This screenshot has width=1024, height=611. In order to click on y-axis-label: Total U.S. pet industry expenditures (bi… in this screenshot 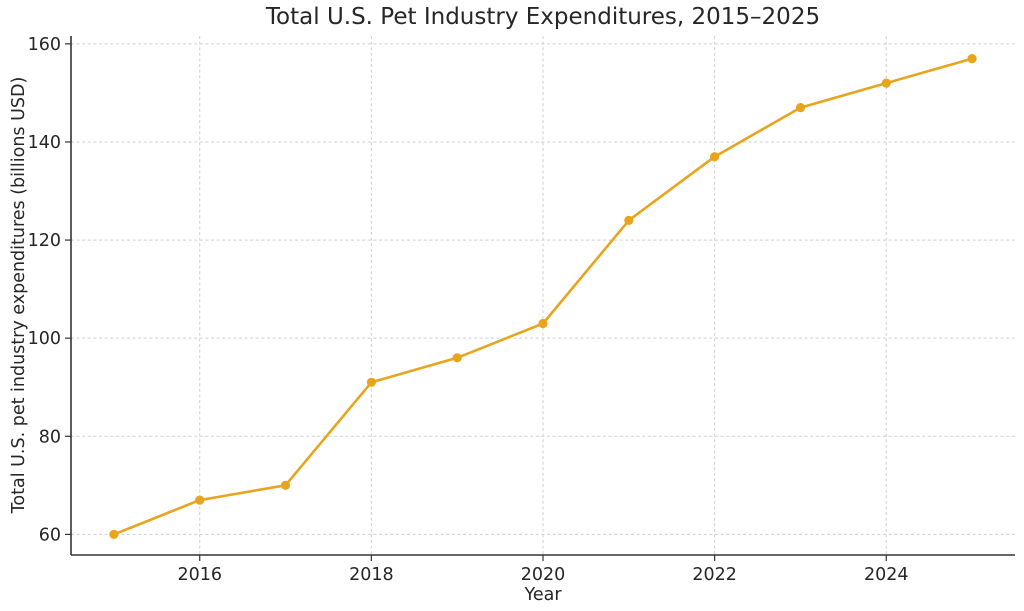, I will do `click(19, 295)`.